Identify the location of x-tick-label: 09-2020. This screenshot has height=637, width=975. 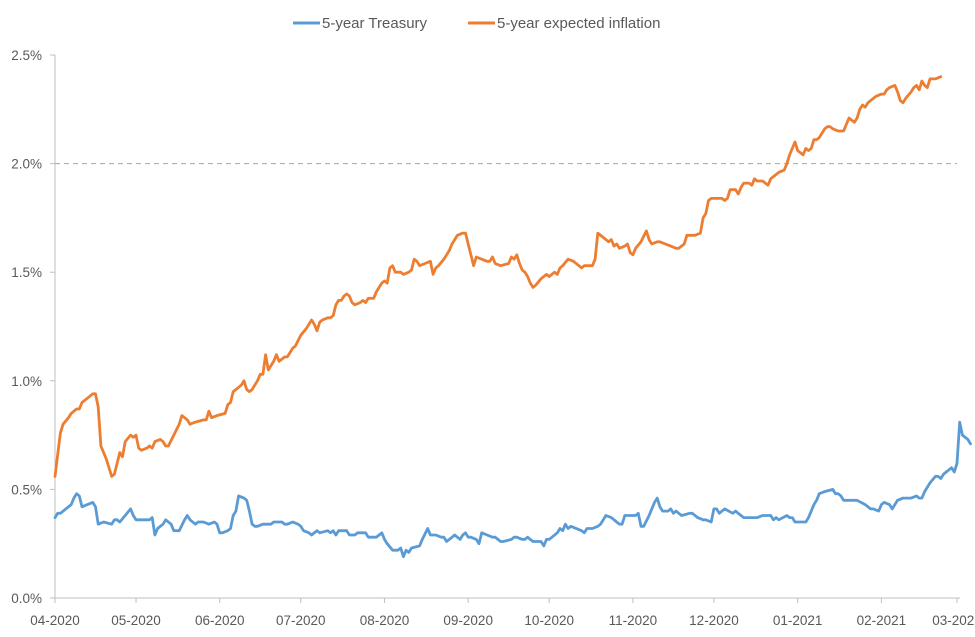
(468, 620).